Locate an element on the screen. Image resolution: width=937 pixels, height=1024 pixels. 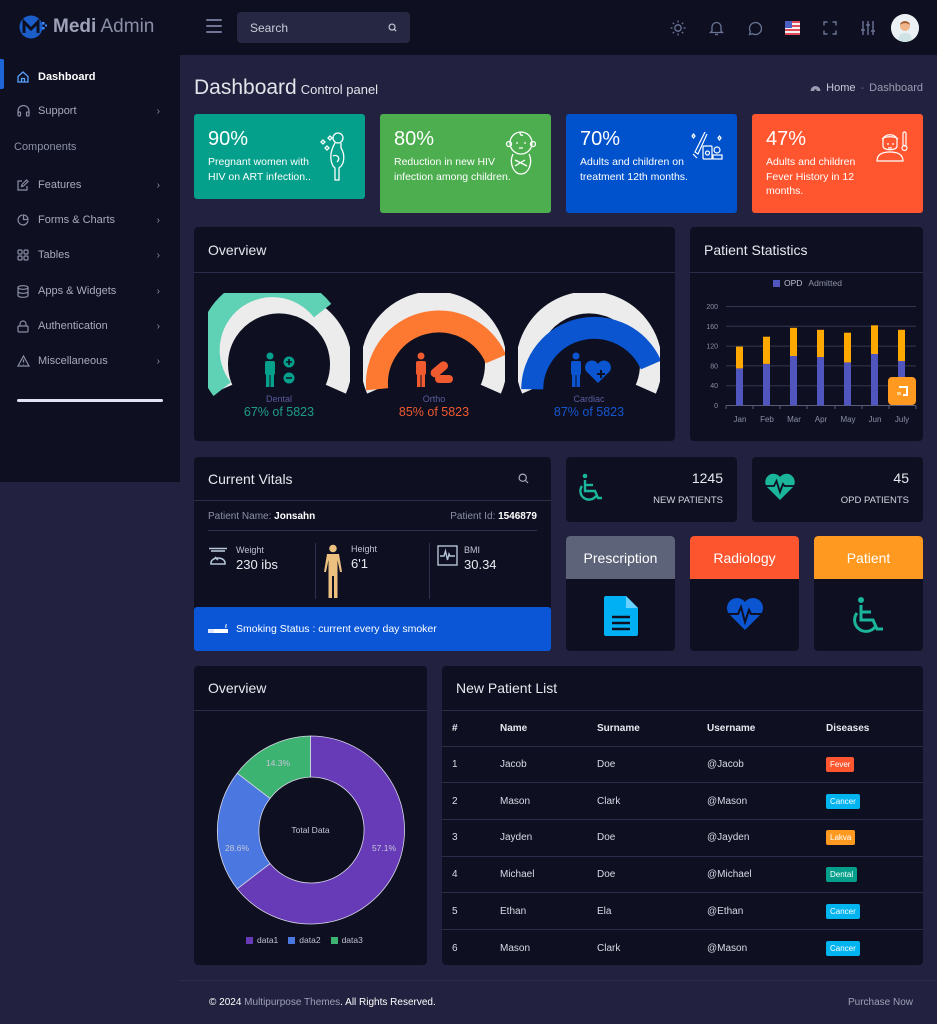
card-title: Current Vitals is located at coordinates (250, 478).